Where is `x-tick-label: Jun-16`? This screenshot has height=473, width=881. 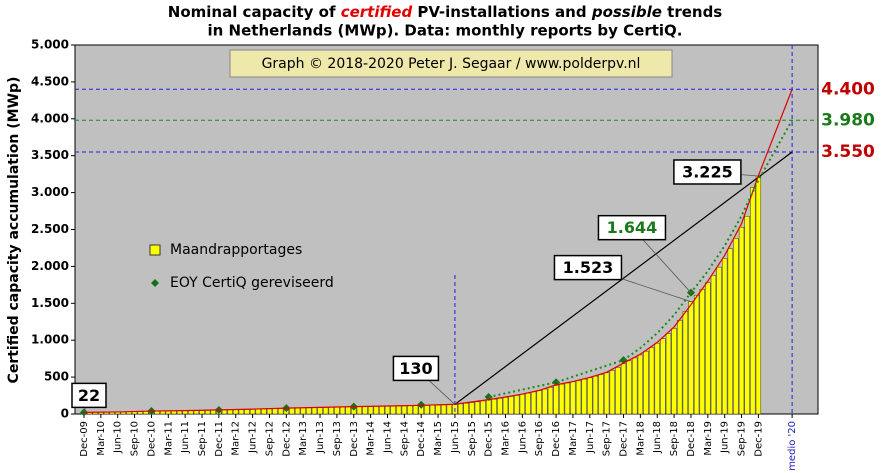 x-tick-label: Jun-16 is located at coordinates (522, 437).